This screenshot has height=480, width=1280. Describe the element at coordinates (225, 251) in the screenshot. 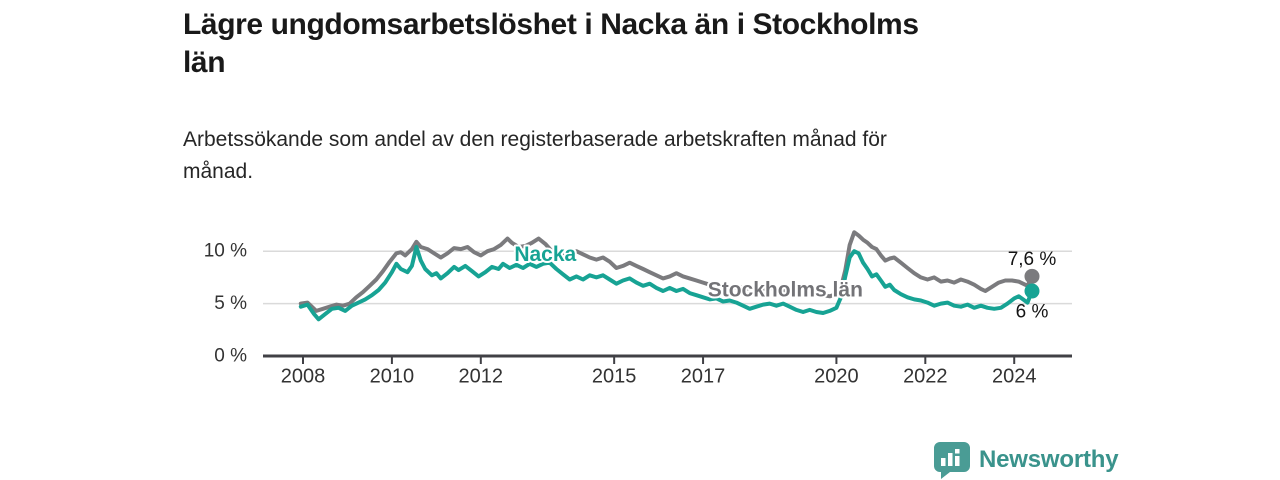

I see `y-tick-label-10: 10 %` at that location.